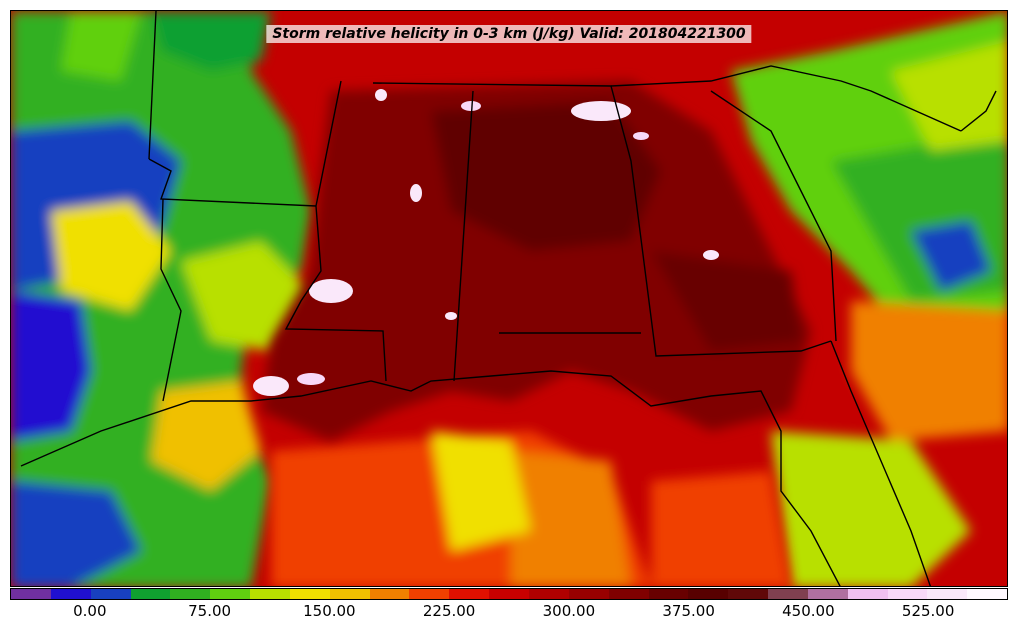 This screenshot has height=633, width=1018. I want to click on colorbar-tick-label: 0.00, so click(90, 611).